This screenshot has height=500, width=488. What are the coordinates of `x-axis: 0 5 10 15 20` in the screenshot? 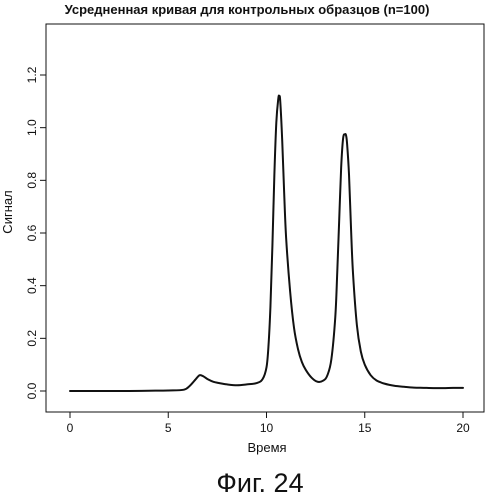 It's located at (268, 423).